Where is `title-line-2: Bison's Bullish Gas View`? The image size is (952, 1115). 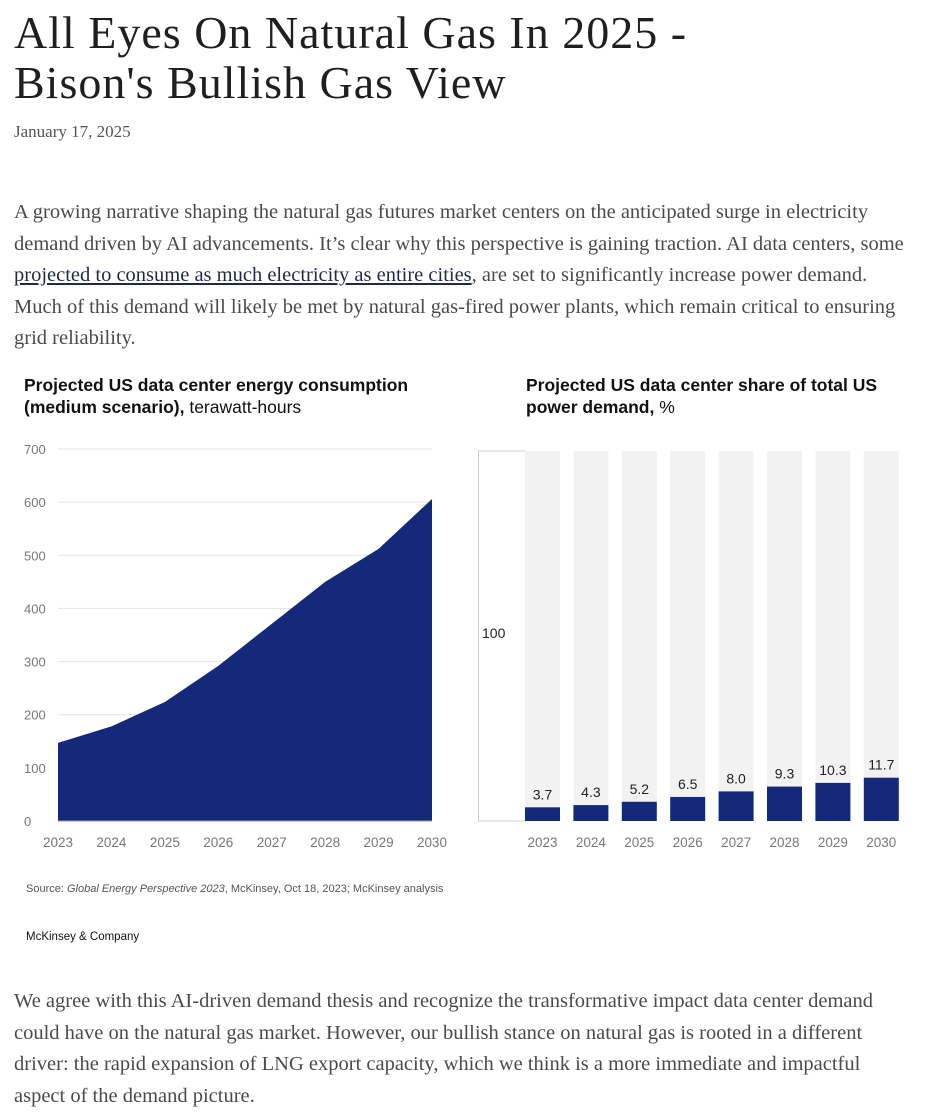
title-line-2: Bison's Bullish Gas View is located at coordinates (260, 82).